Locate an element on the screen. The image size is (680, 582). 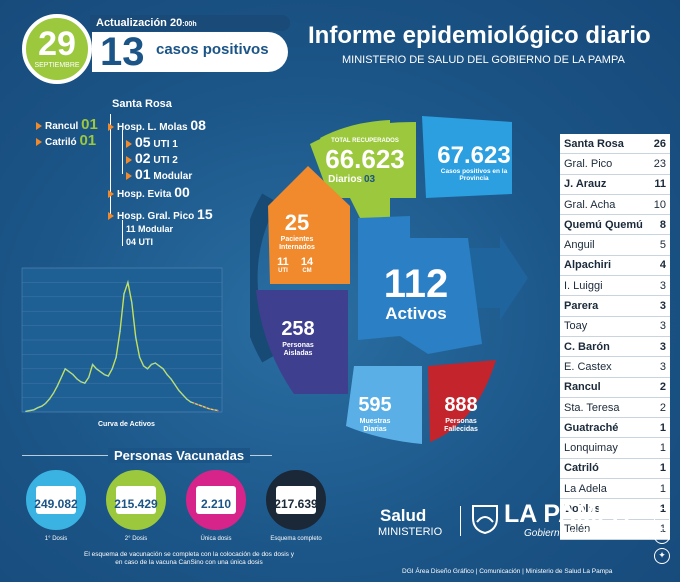
pico-modular: 11 Modular is located at coordinates (150, 229).